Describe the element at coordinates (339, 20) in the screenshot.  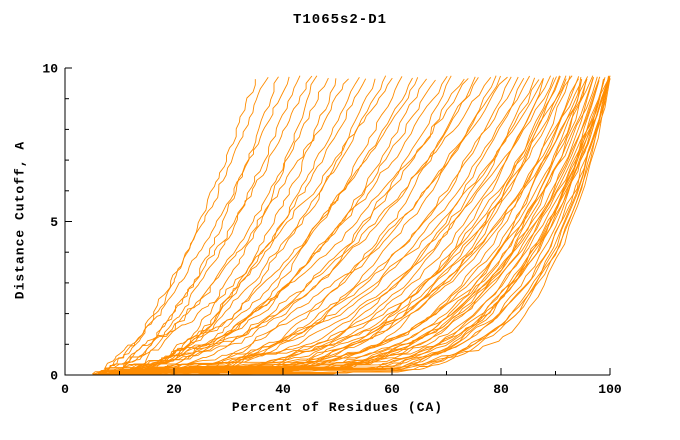
I see `chart-title: T1065s2-D1` at that location.